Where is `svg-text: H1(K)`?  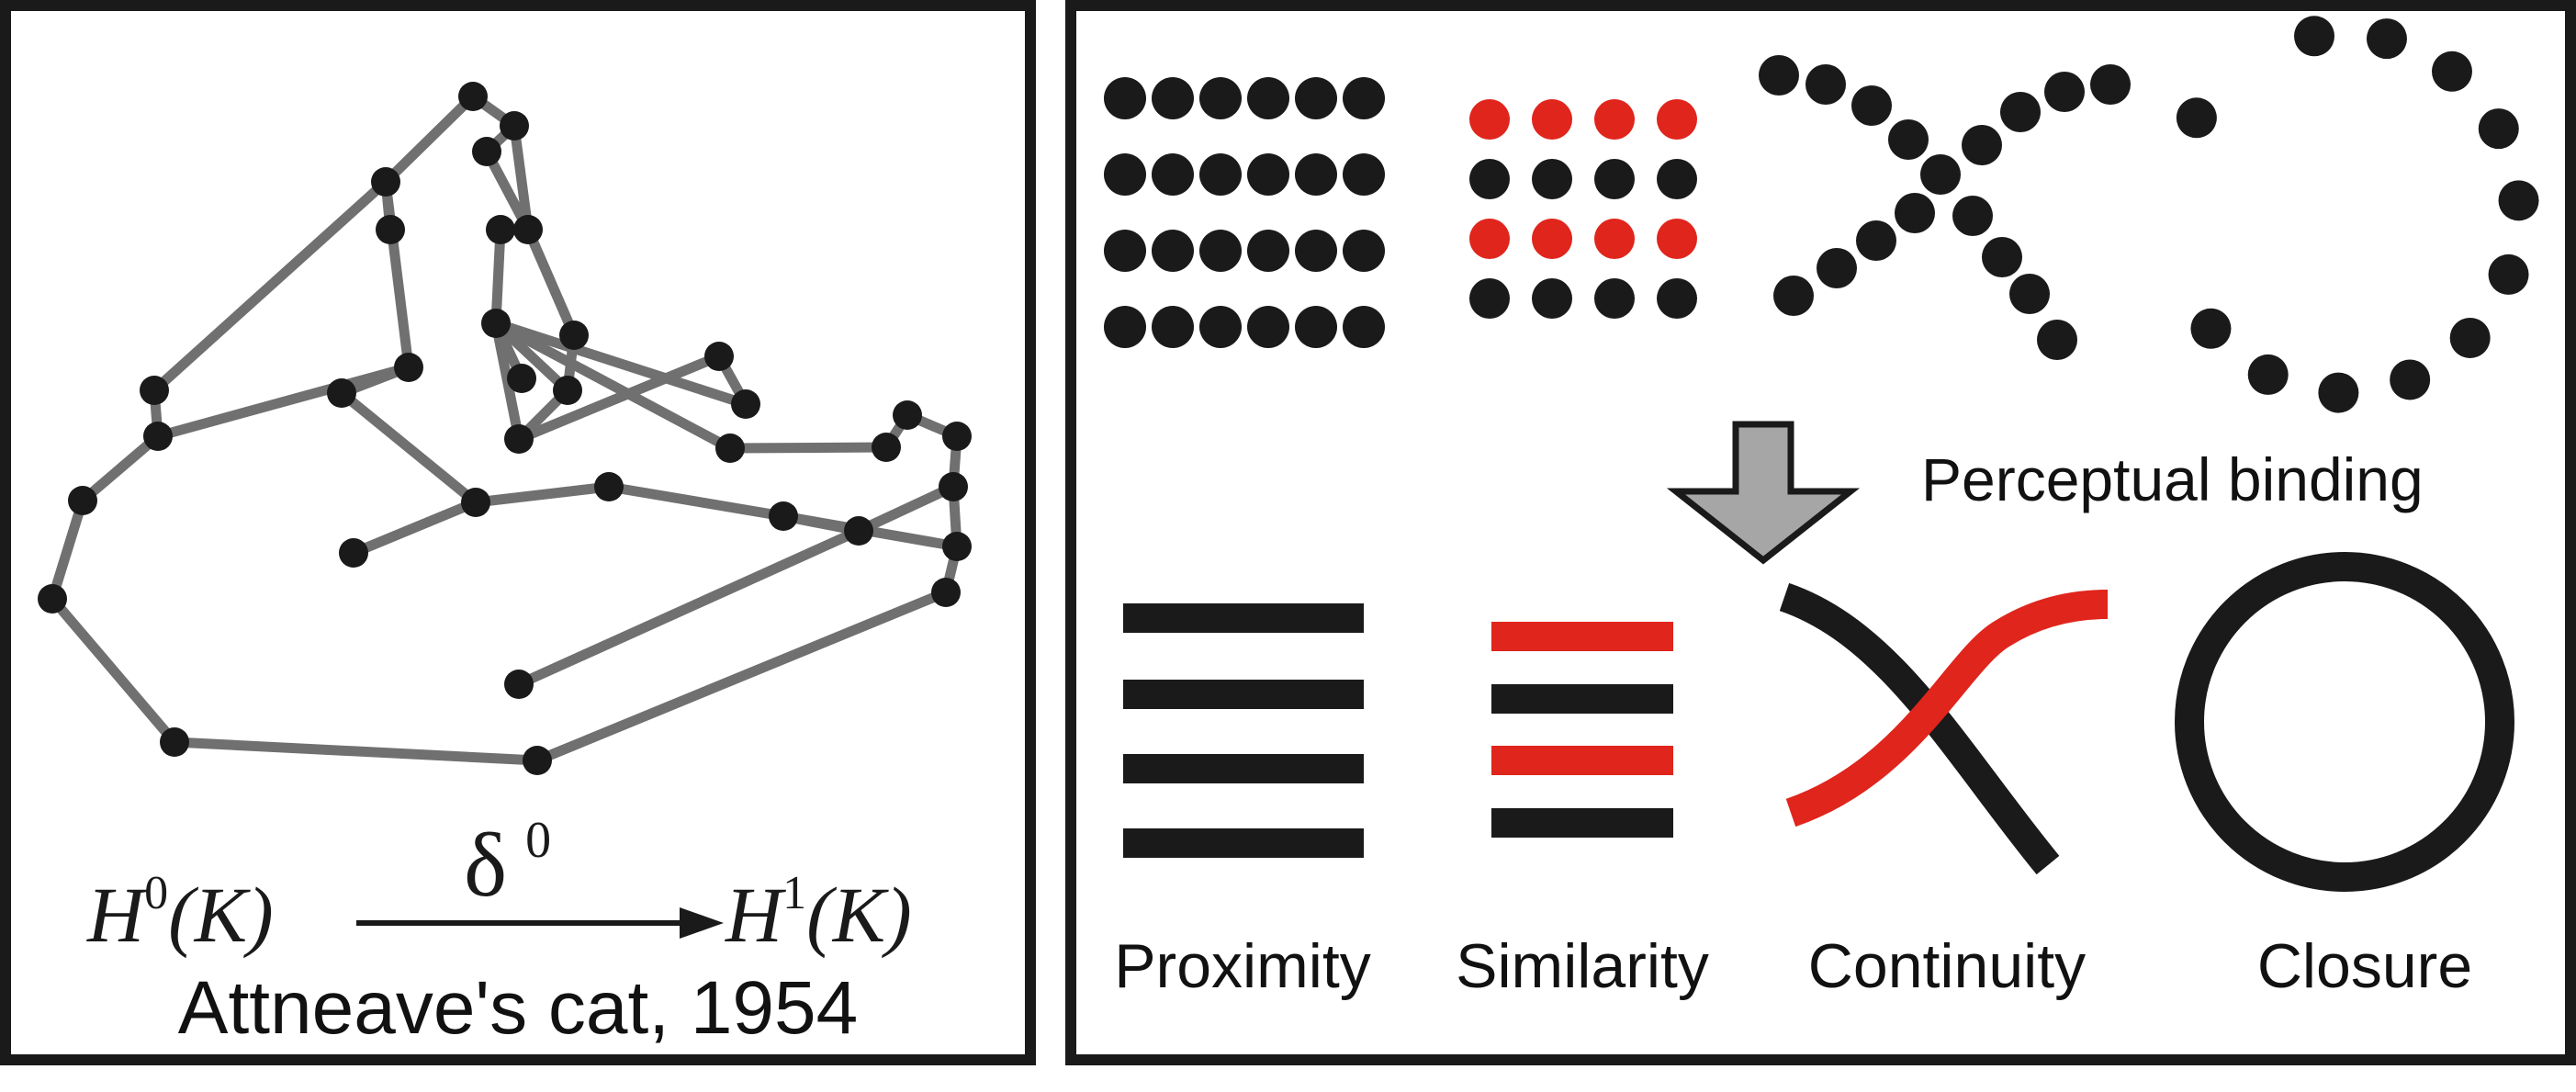
svg-text: H1(K) is located at coordinates (818, 913).